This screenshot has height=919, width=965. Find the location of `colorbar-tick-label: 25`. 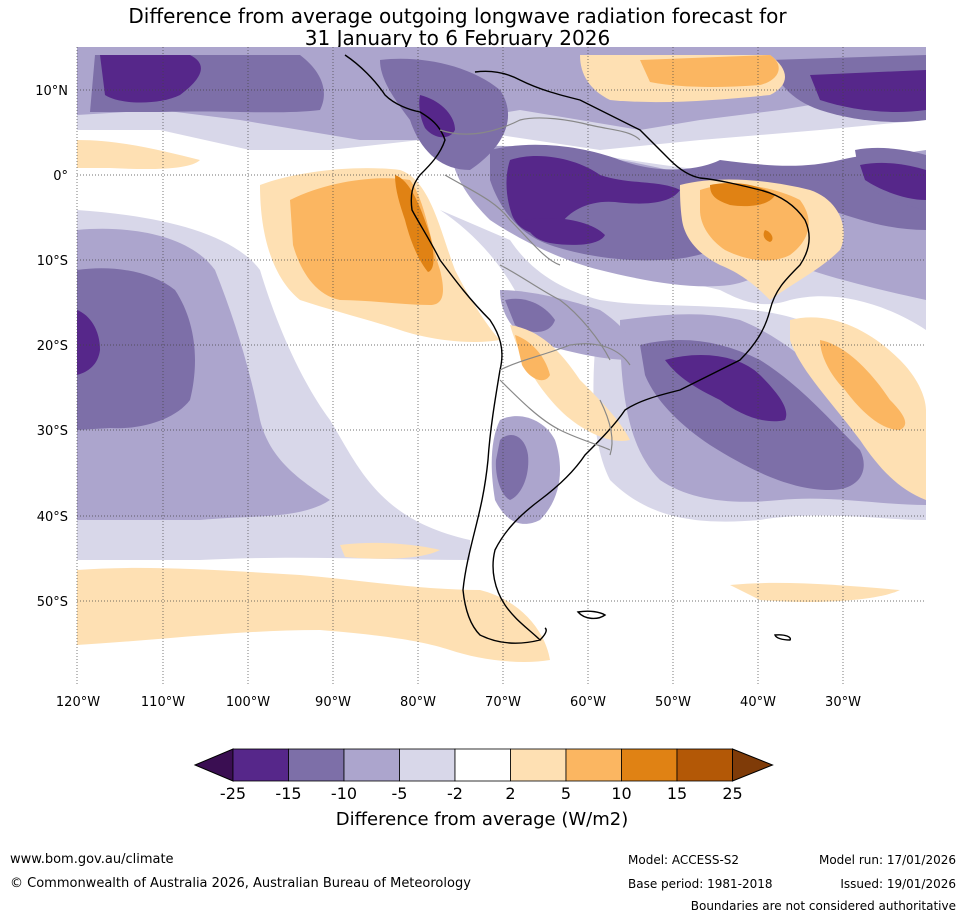

colorbar-tick-label: 25 is located at coordinates (732, 793).